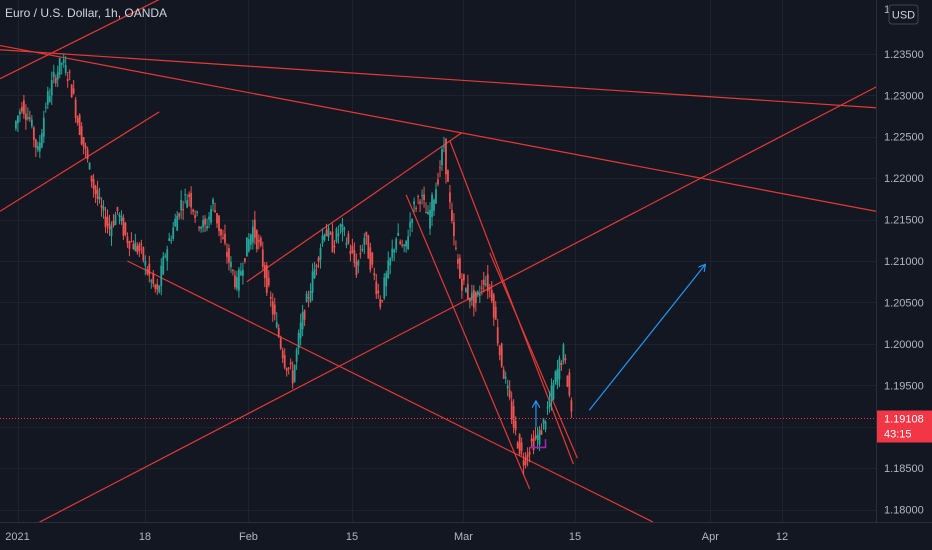 This screenshot has height=550, width=932. Describe the element at coordinates (904, 386) in the screenshot. I see `price-tick-label: 1.19500` at that location.